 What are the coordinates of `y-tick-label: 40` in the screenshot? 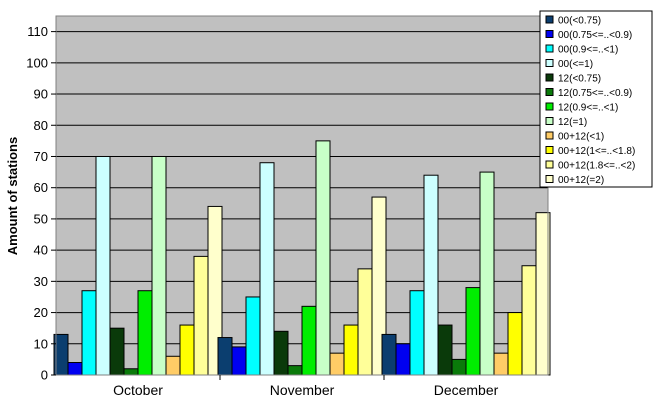 It's located at (41, 250).